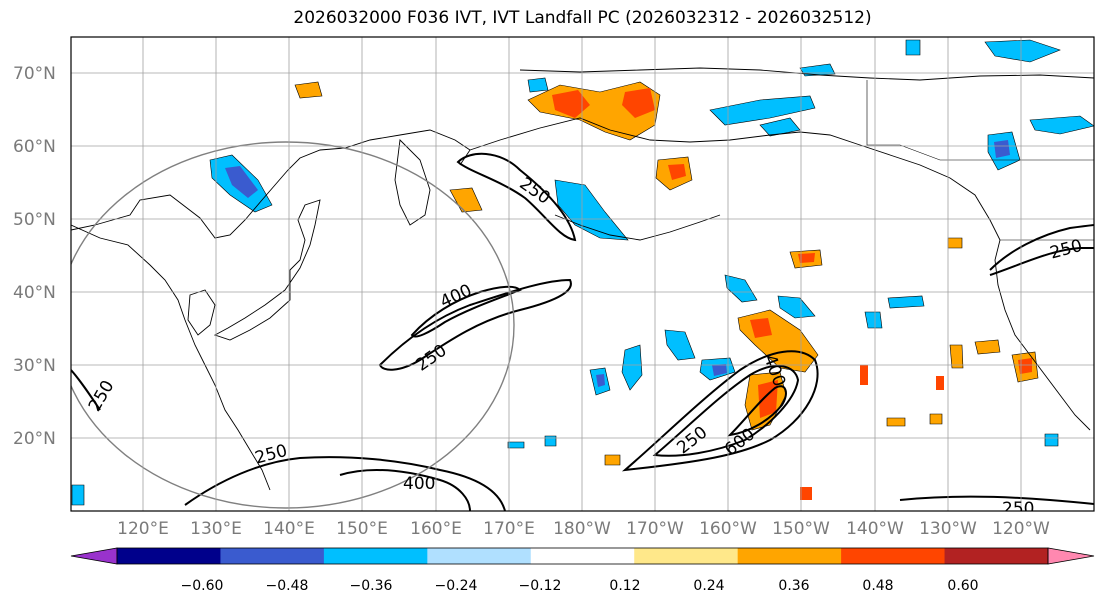  I want to click on lon-label: 180°W, so click(582, 529).